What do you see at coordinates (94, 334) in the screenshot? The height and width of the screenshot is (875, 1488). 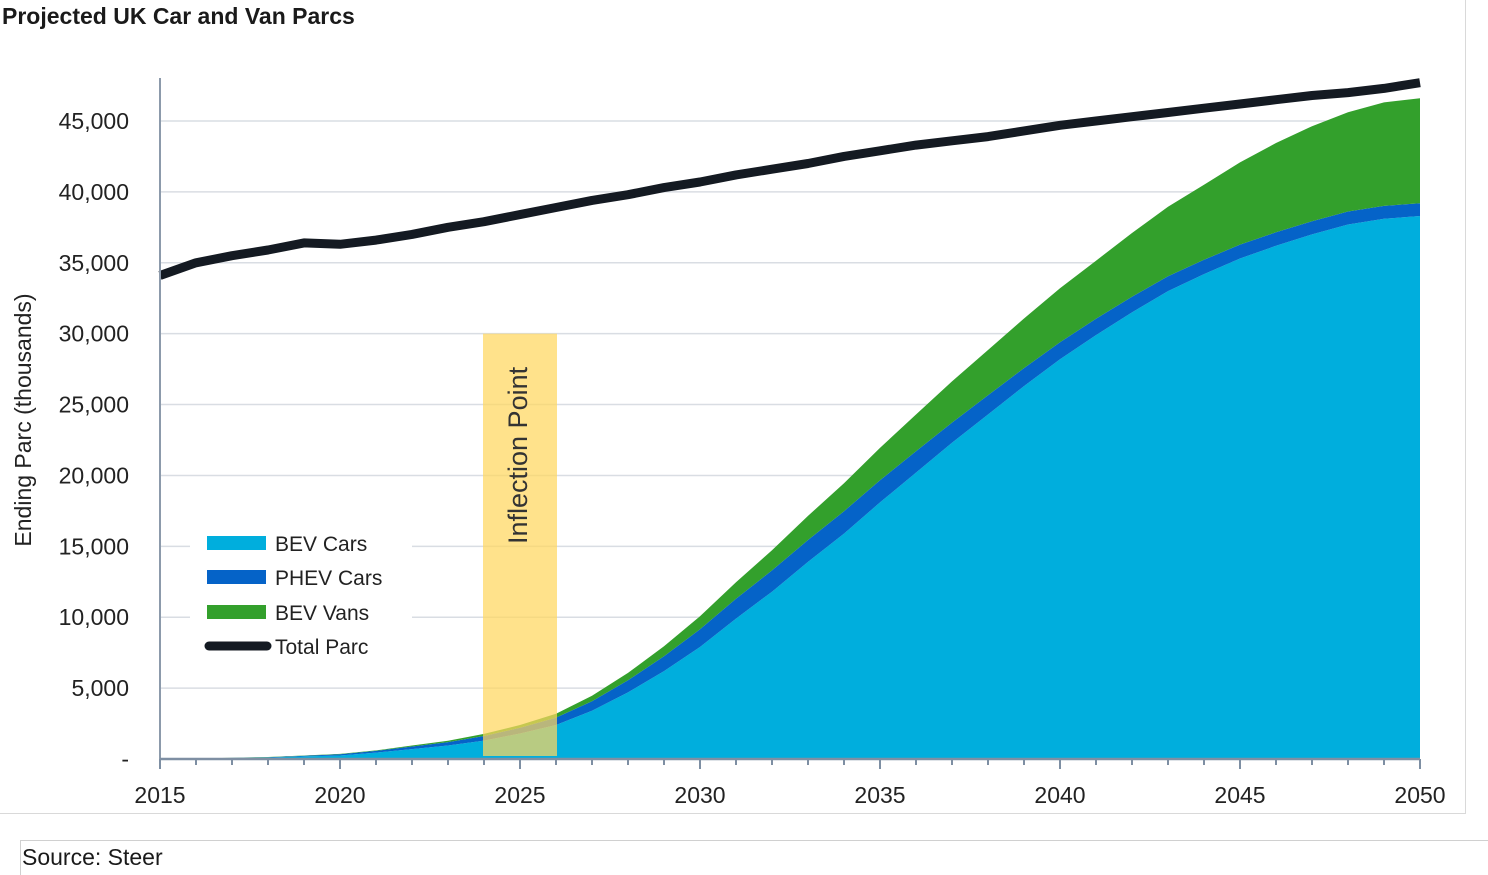 I see `y-tick-label-30000: 30,000` at bounding box center [94, 334].